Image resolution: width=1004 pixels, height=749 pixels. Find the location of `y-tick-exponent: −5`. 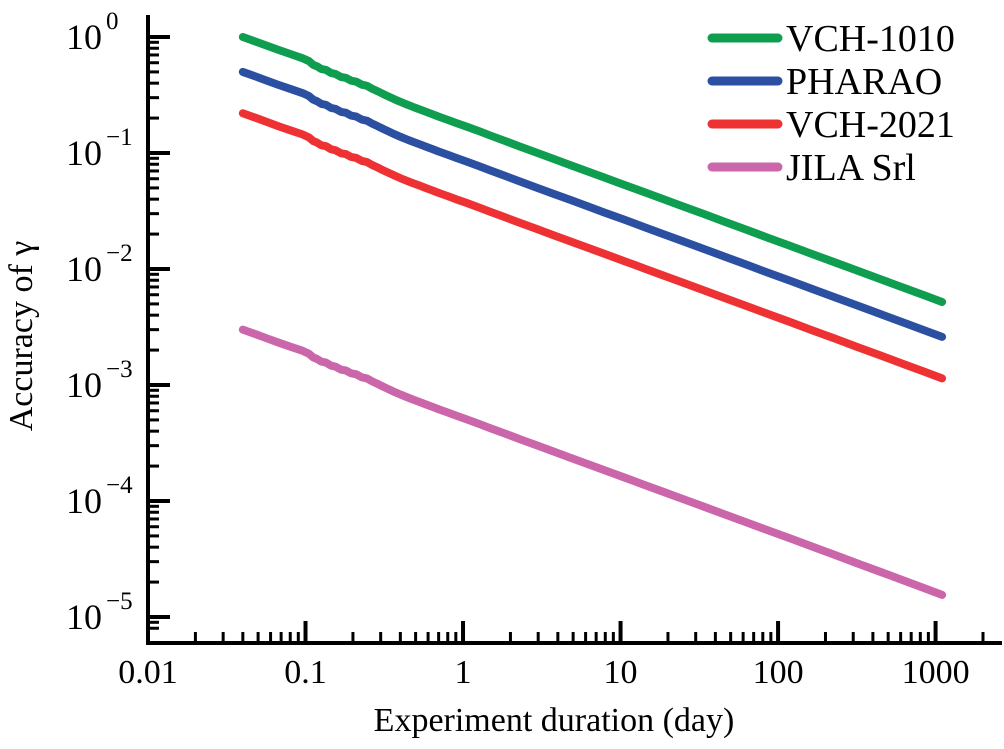

y-tick-exponent: −5 is located at coordinates (119, 601).